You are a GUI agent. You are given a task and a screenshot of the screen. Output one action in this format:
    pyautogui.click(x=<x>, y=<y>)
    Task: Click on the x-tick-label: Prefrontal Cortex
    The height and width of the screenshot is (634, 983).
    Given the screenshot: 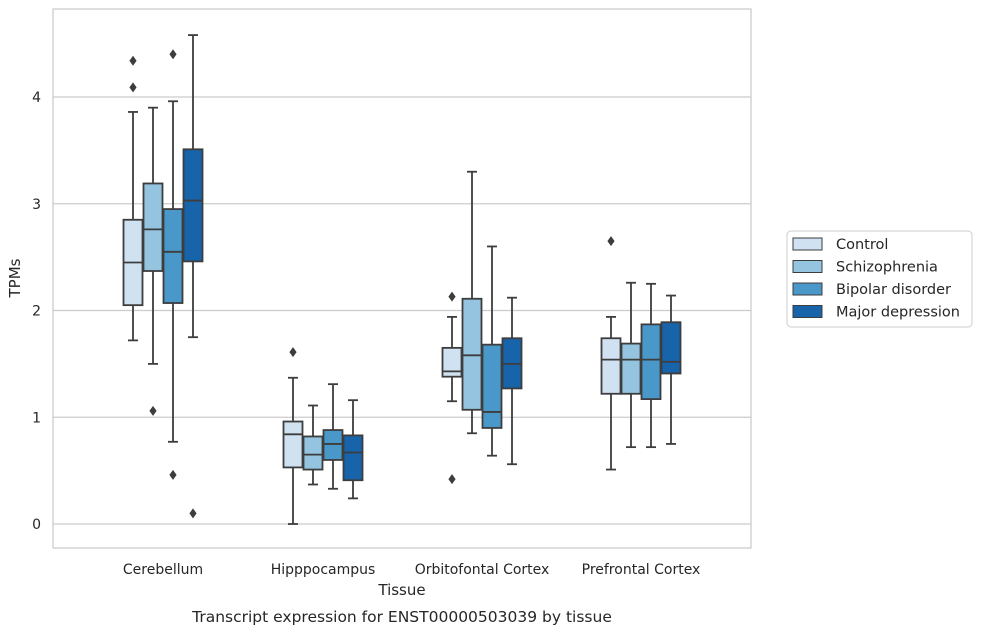 What is the action you would take?
    pyautogui.click(x=641, y=570)
    